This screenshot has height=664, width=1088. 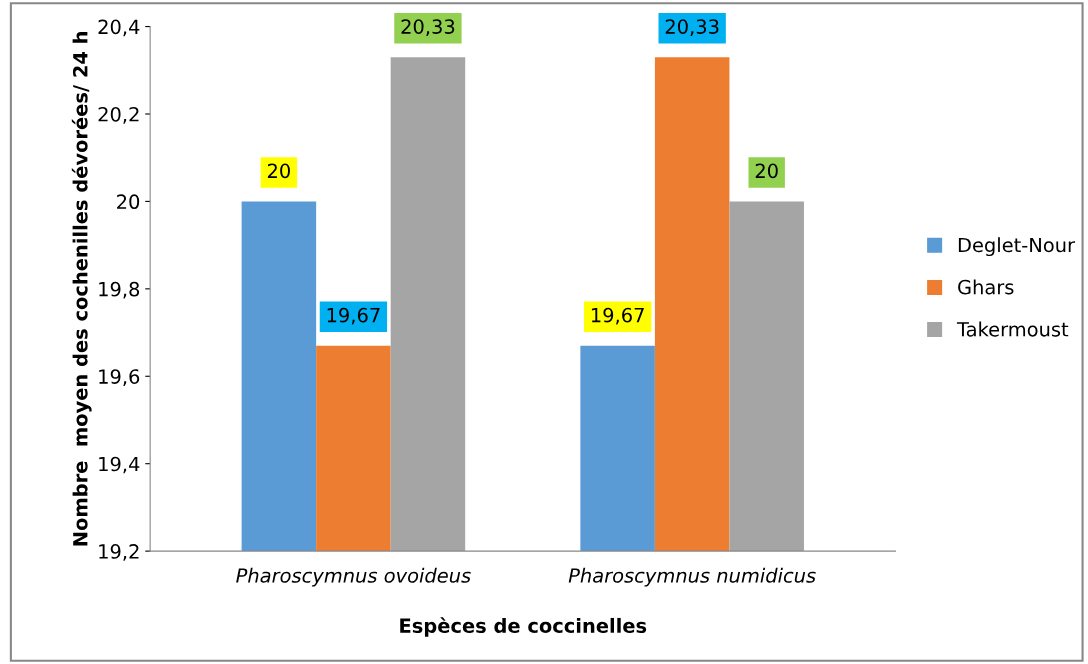 I want to click on y-tick-label: 20,4, so click(x=119, y=28).